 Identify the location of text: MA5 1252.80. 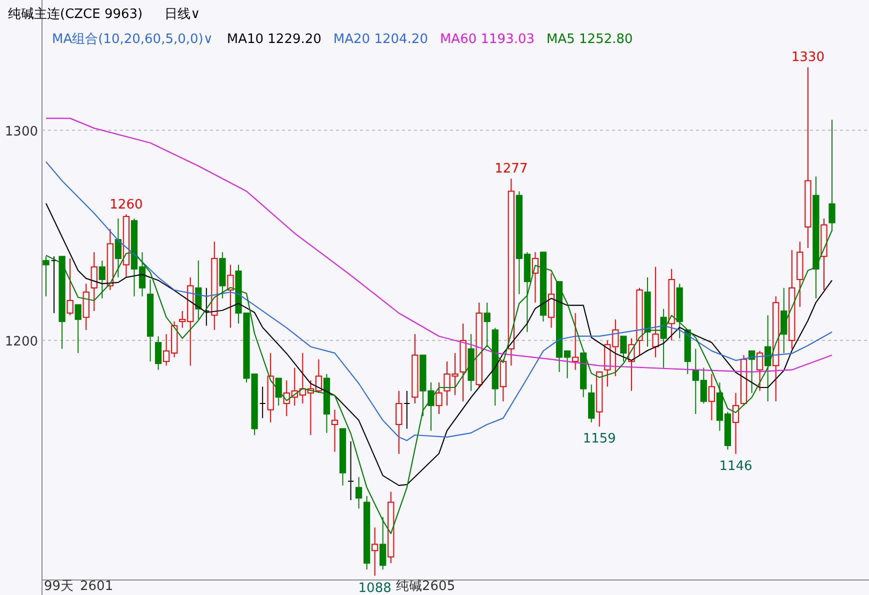
(589, 39).